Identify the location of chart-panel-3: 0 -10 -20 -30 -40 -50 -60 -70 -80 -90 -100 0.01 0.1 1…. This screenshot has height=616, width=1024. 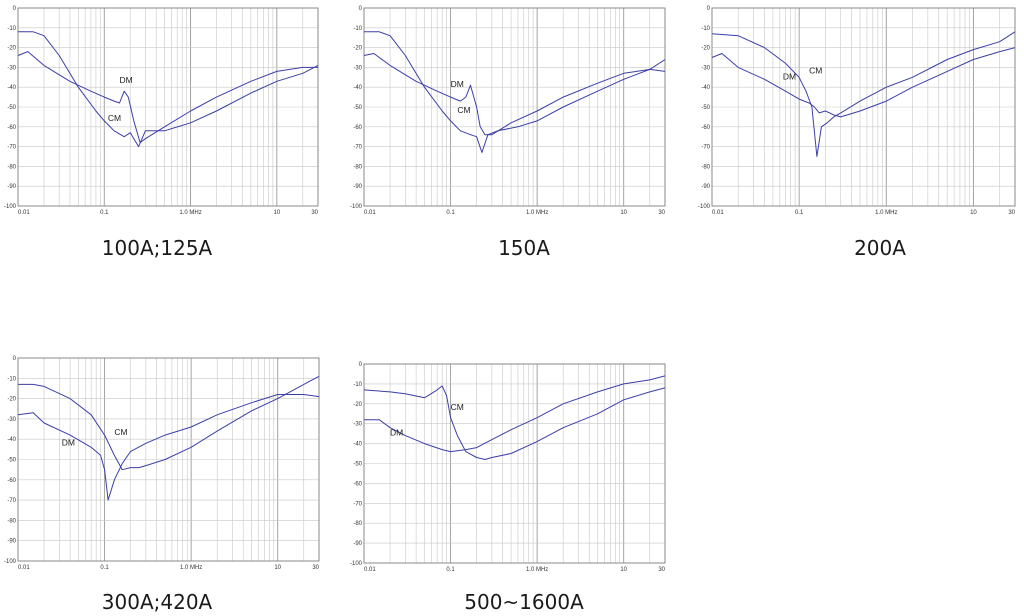
(857, 111).